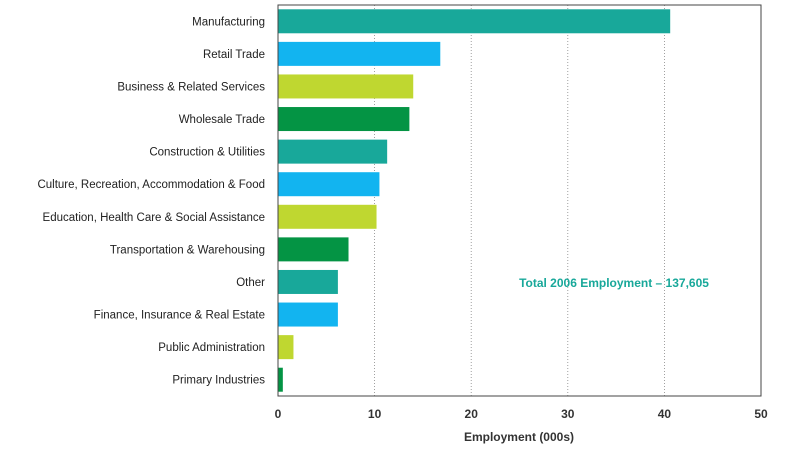 This screenshot has height=451, width=788. I want to click on x-tick-label: 50, so click(761, 414).